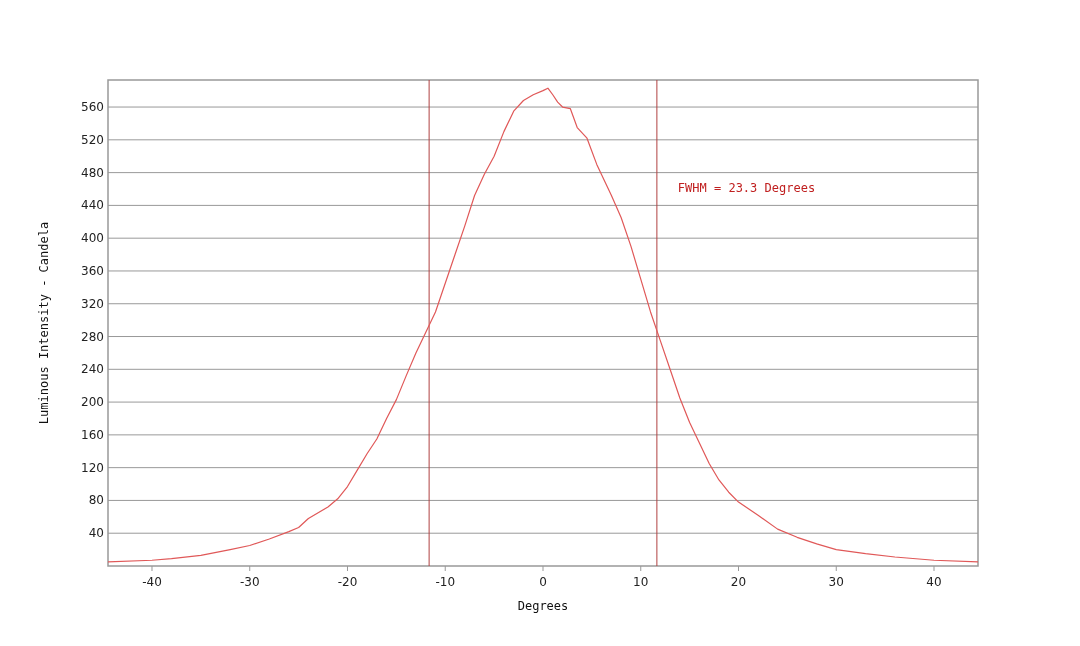  Describe the element at coordinates (92, 467) in the screenshot. I see `y-tick-label: 120` at that location.